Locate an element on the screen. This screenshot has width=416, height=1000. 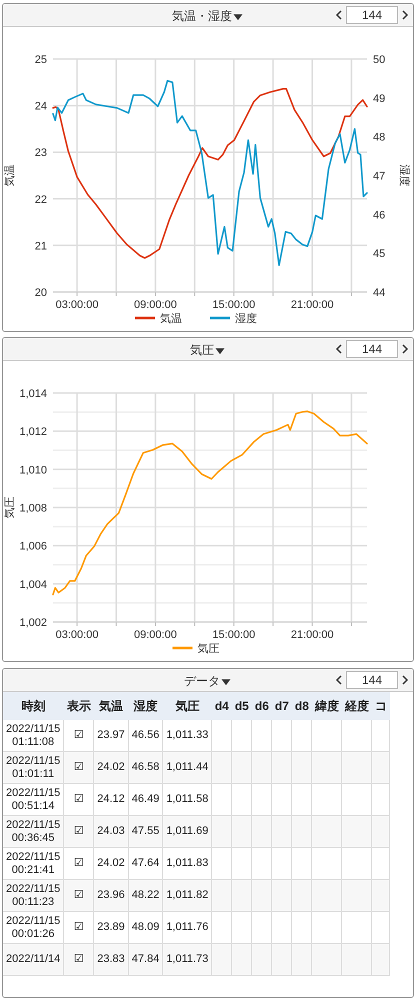
category-label: d8 is located at coordinates (302, 706).